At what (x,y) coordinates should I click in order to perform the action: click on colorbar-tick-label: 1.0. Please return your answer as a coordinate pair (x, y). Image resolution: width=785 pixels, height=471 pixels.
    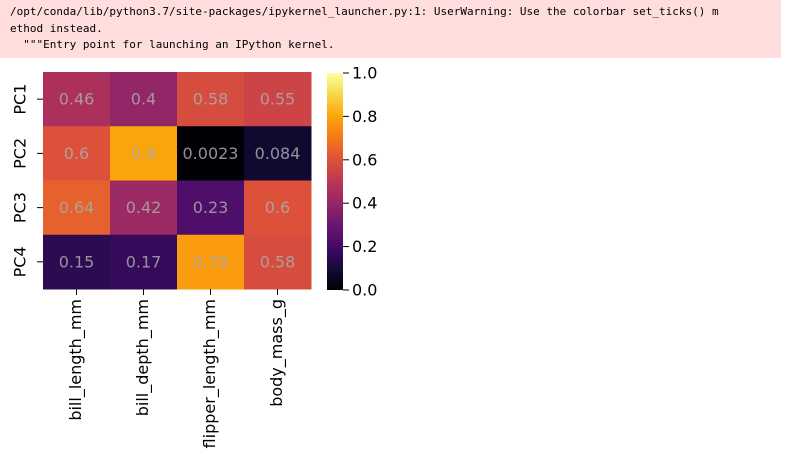
    Looking at the image, I should click on (364, 73).